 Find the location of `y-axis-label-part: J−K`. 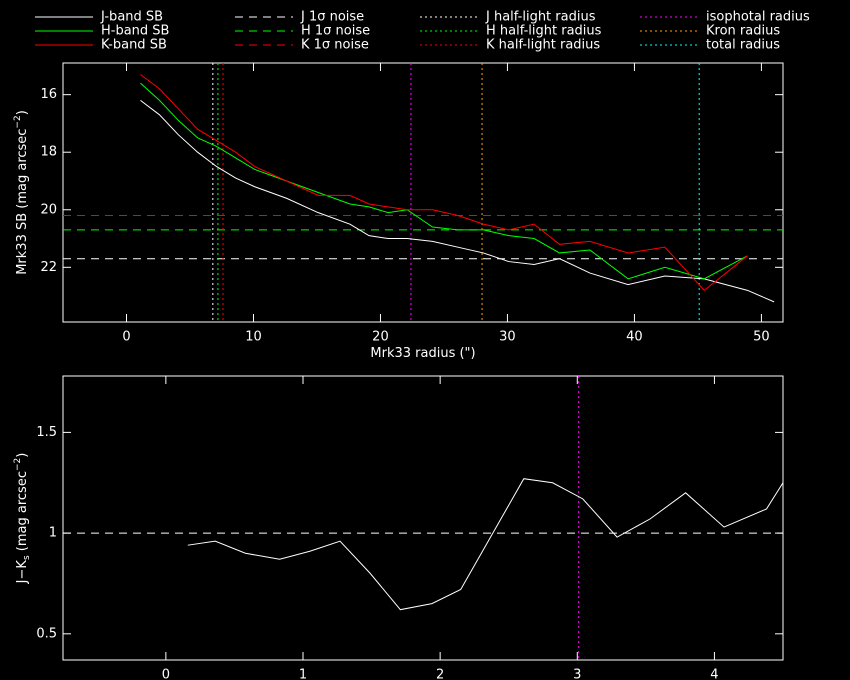

y-axis-label-part: J−K is located at coordinates (22, 572).